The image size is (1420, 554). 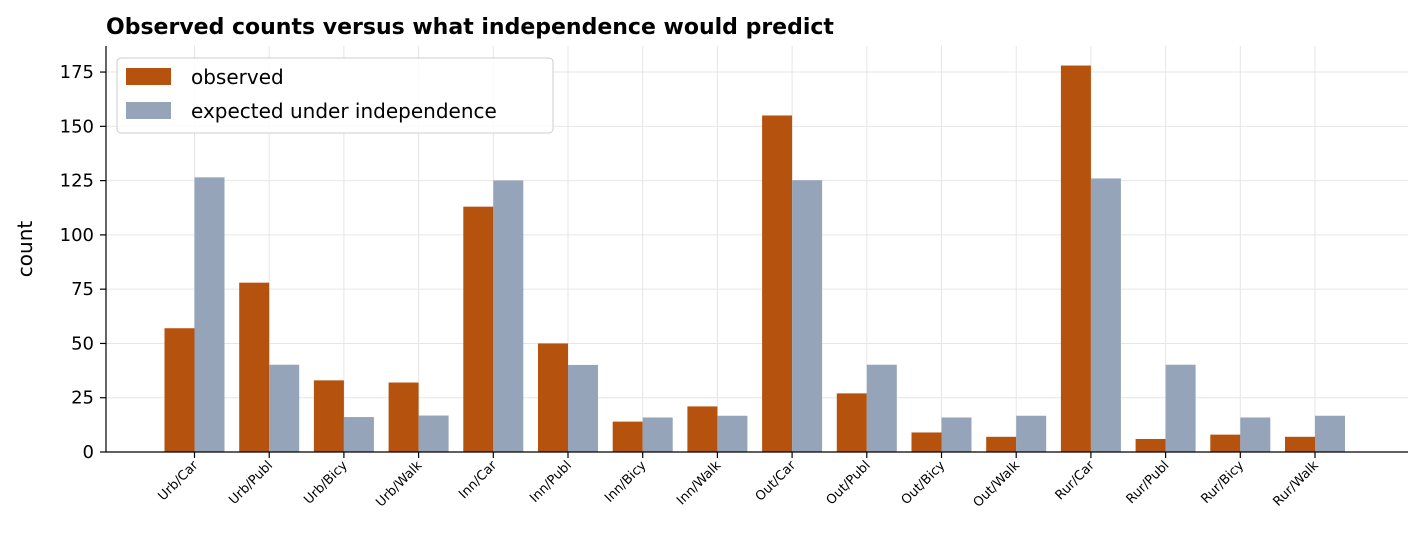 I want to click on x-tick-label: Out/Walk, so click(x=997, y=484).